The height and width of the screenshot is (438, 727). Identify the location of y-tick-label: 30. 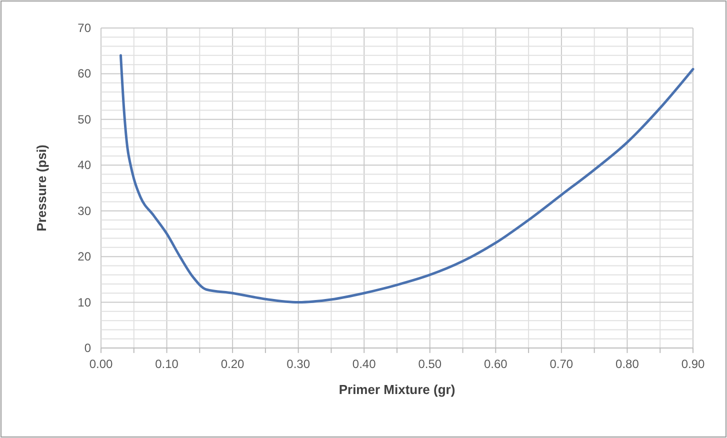
(85, 211).